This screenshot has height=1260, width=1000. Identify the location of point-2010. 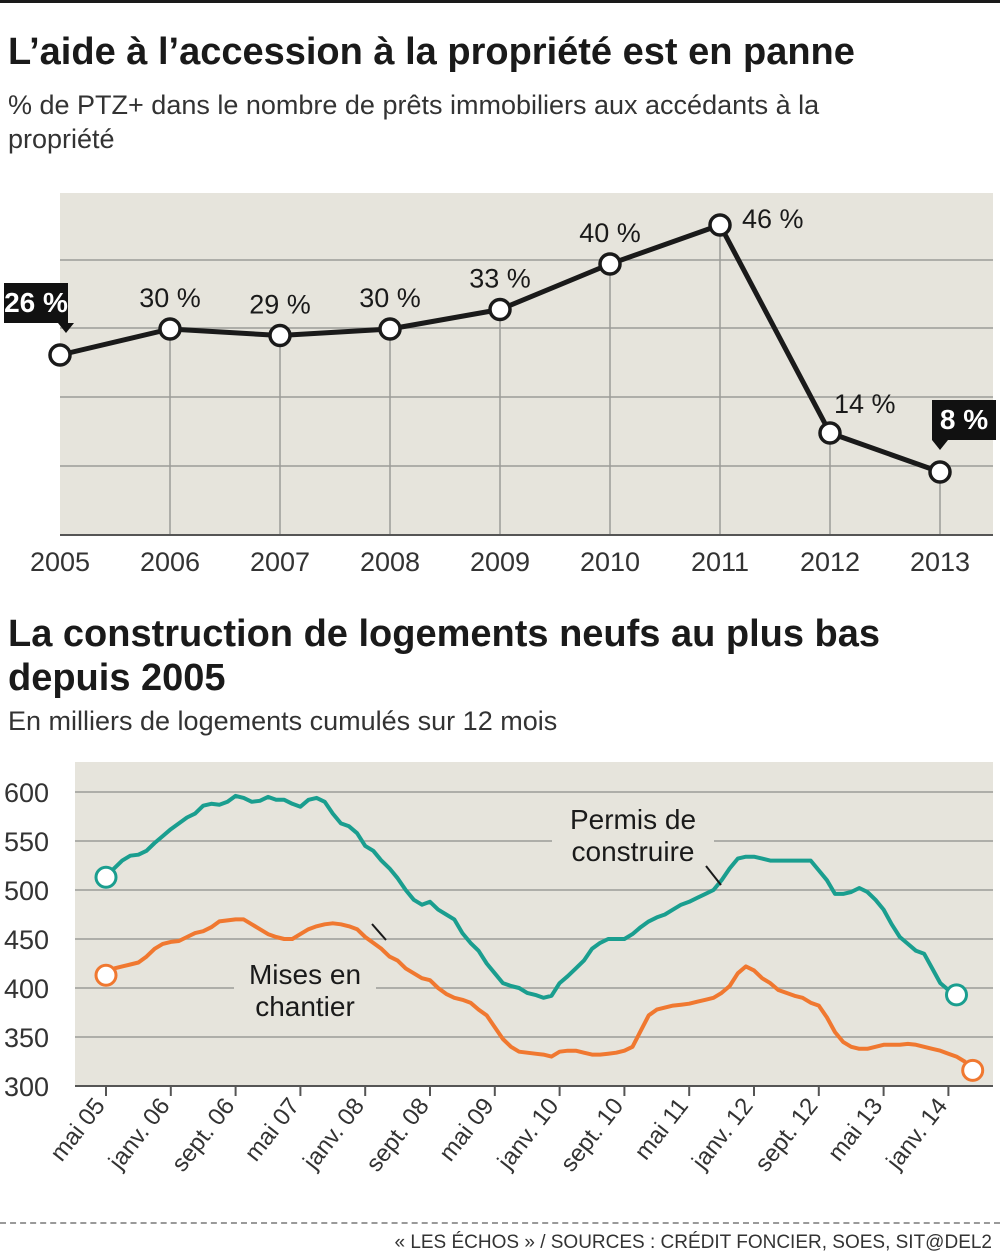
(610, 264).